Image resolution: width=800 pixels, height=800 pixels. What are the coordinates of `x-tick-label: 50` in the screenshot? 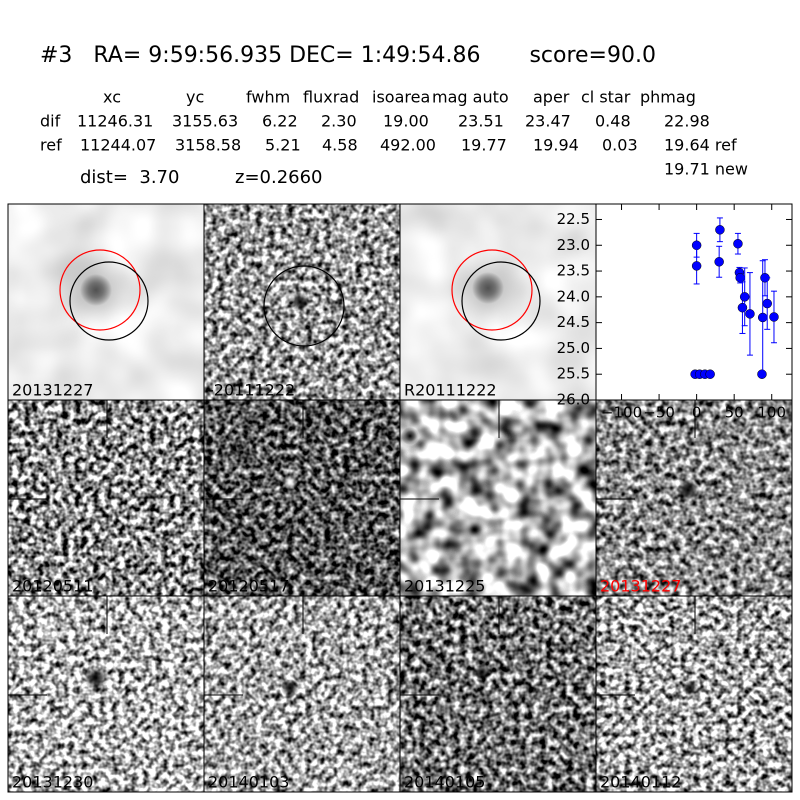 It's located at (734, 413).